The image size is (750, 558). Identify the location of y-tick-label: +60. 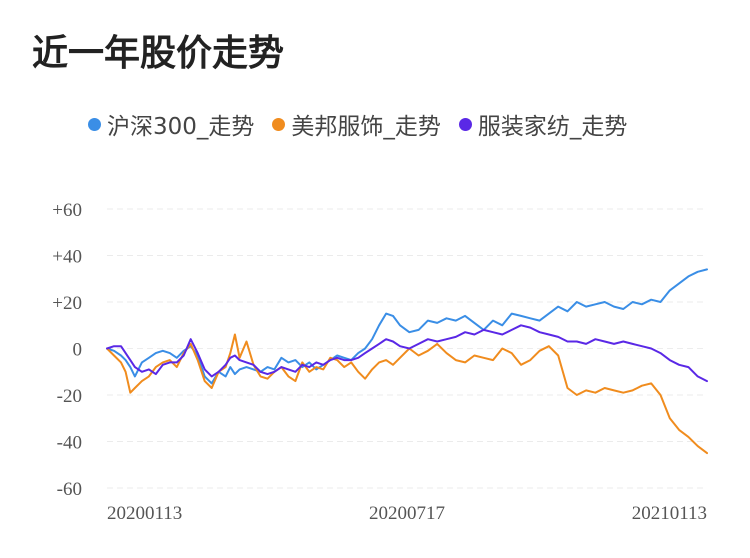
(67, 210).